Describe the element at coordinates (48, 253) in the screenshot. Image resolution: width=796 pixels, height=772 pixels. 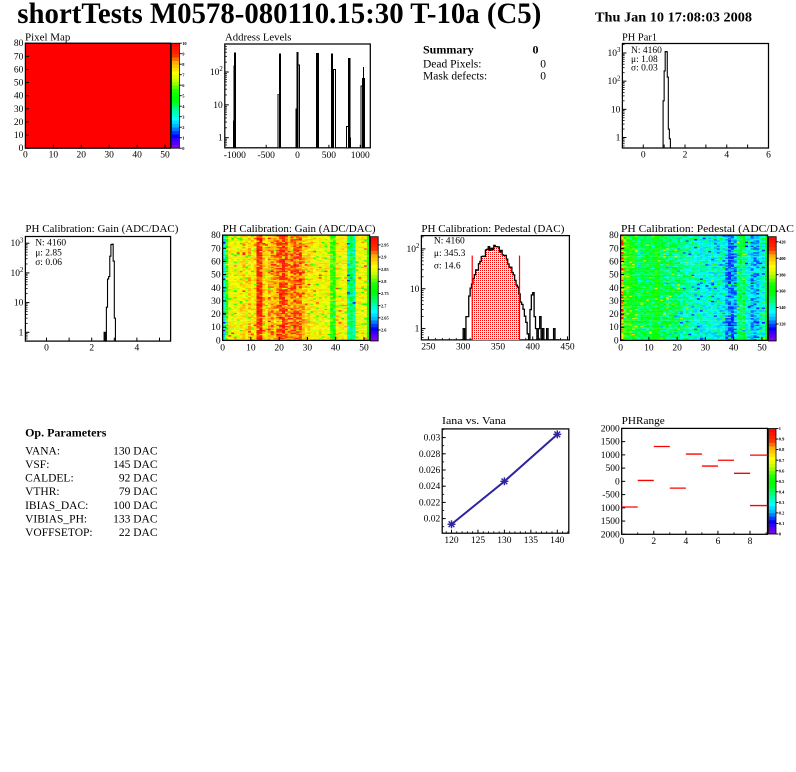
I see `svg-text: μ: 2.85` at that location.